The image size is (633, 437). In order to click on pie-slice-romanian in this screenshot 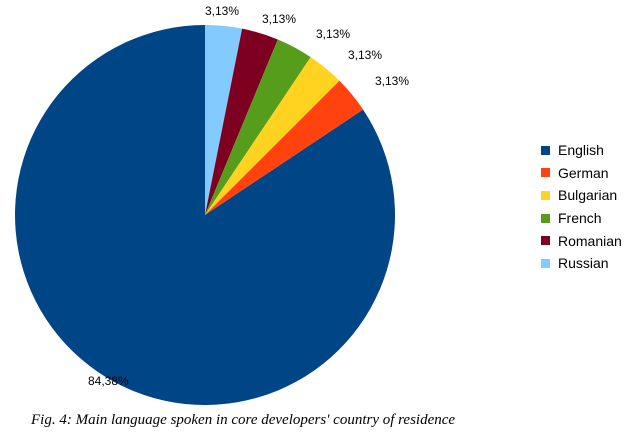, I will do `click(241, 121)`.